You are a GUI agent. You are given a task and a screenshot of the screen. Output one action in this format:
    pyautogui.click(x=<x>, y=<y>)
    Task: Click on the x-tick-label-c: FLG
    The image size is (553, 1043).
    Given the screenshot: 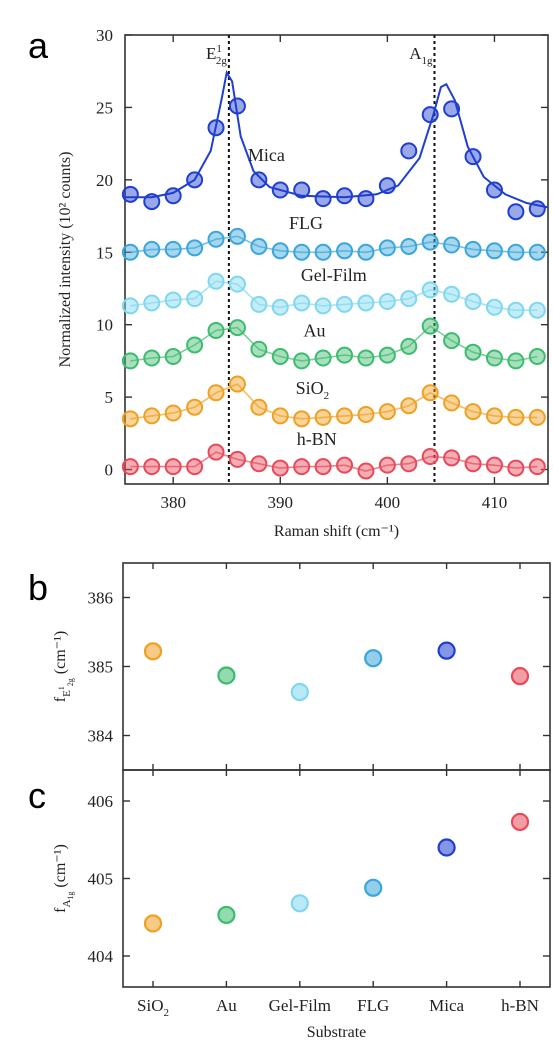 What is the action you would take?
    pyautogui.click(x=373, y=1005)
    